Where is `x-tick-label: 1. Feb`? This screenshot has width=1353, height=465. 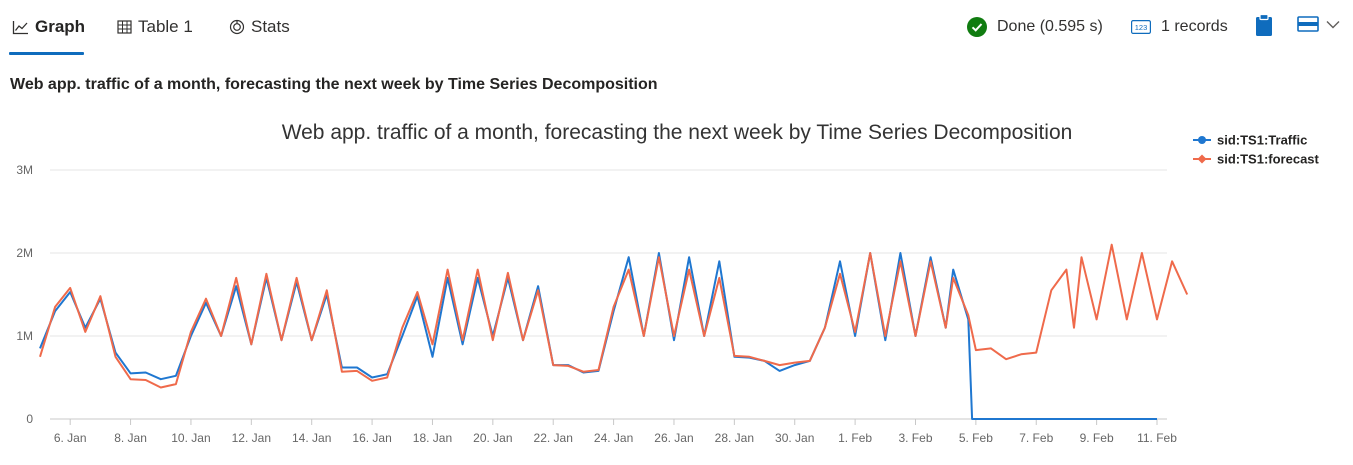 x-tick-label: 1. Feb is located at coordinates (855, 438).